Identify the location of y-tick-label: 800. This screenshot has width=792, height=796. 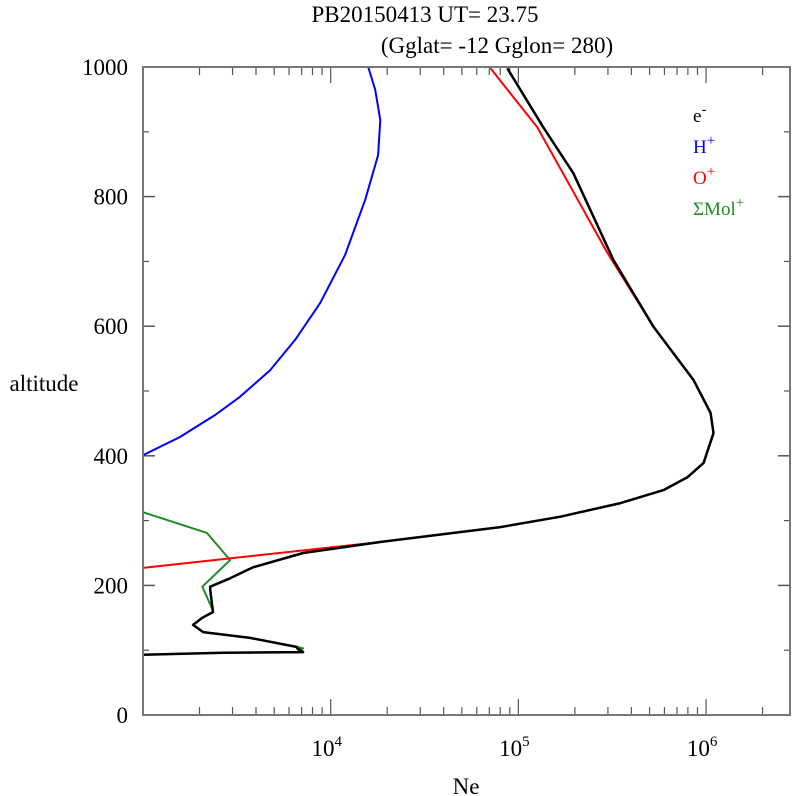
(111, 197).